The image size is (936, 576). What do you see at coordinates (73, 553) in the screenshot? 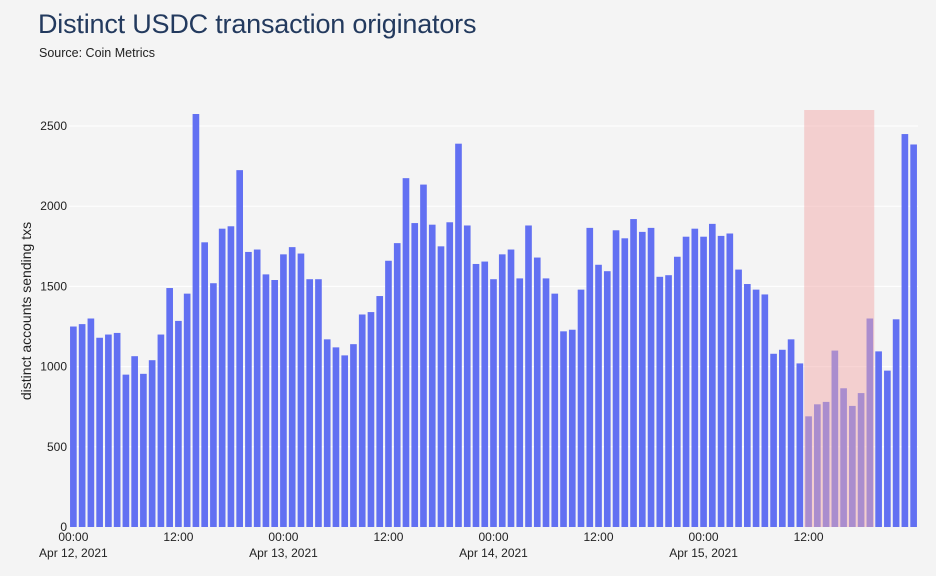
I see `x-tick-date-label: Apr 12, 2021` at bounding box center [73, 553].